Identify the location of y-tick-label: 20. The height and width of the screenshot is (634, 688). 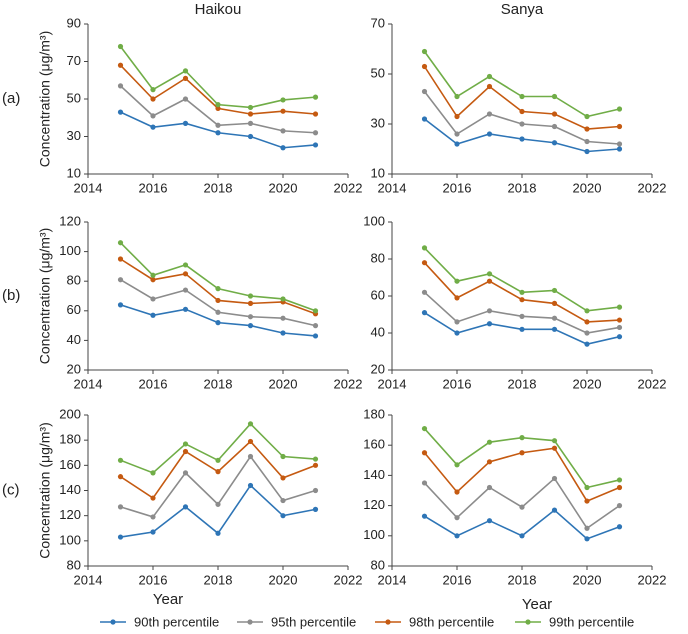
(378, 368).